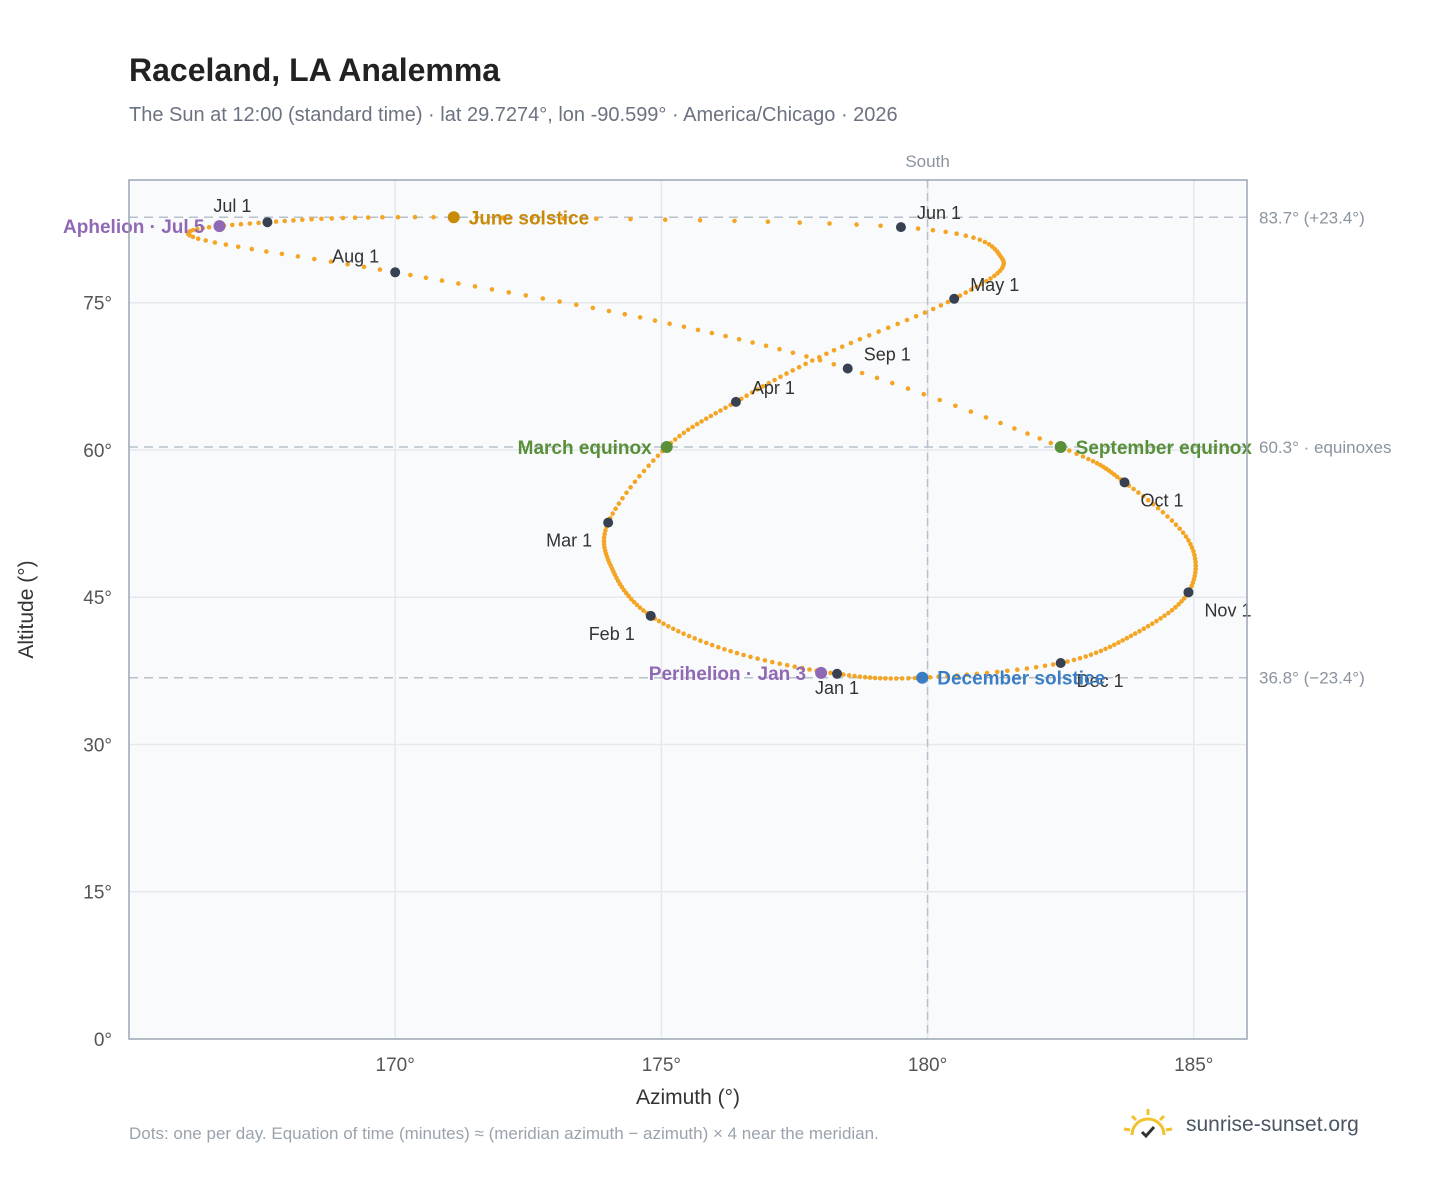  What do you see at coordinates (1164, 448) in the screenshot?
I see `event-label: September equinox` at bounding box center [1164, 448].